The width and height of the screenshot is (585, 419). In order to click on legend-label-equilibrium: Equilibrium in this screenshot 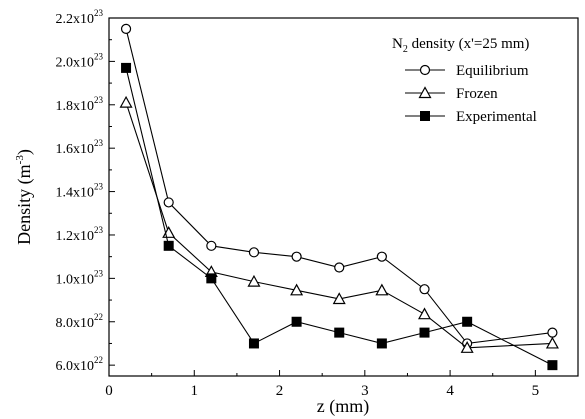, I will do `click(492, 71)`.